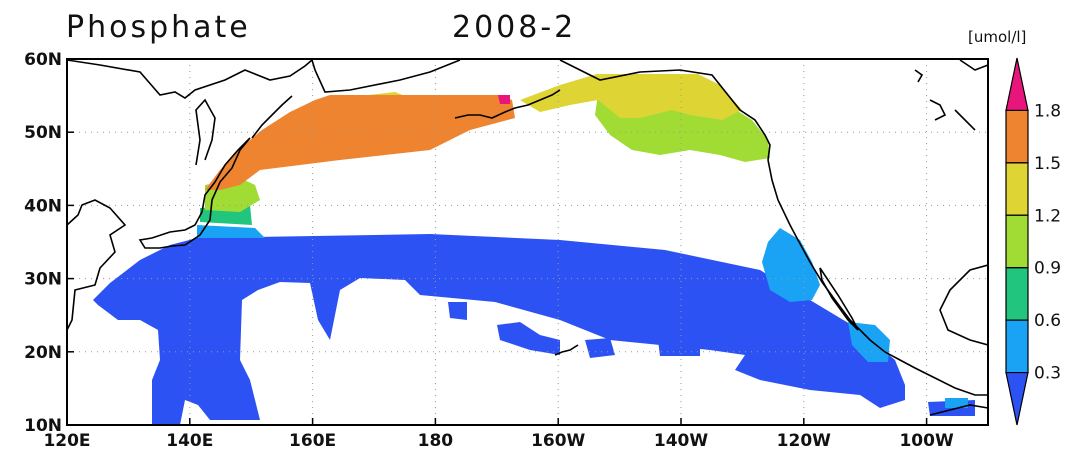  I want to click on colorbar-tick-label: 0.3, so click(1047, 374).